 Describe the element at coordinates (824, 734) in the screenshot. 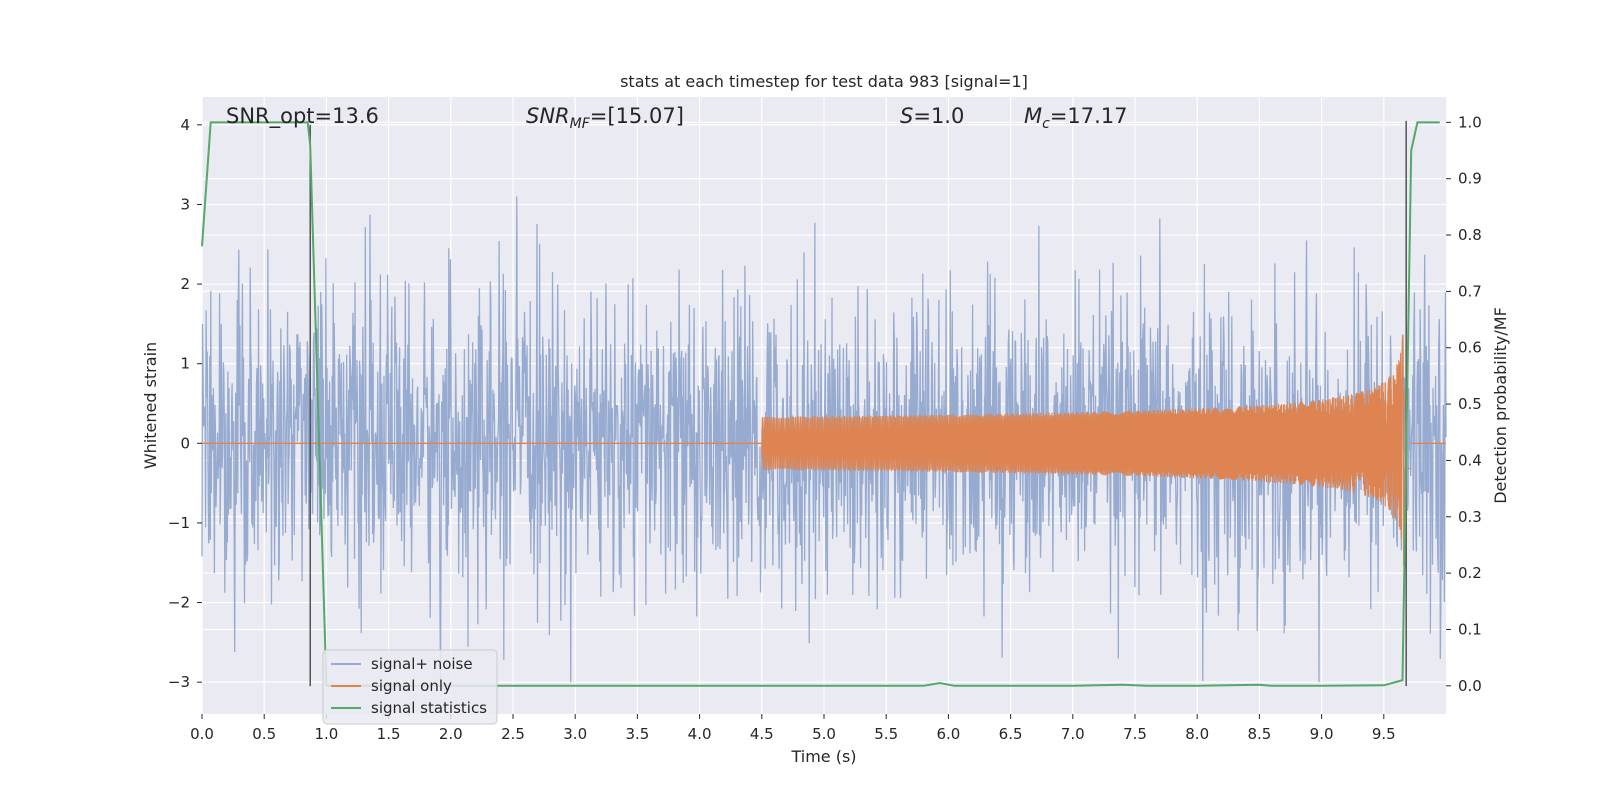

I see `x-tick-label: 5.0` at that location.